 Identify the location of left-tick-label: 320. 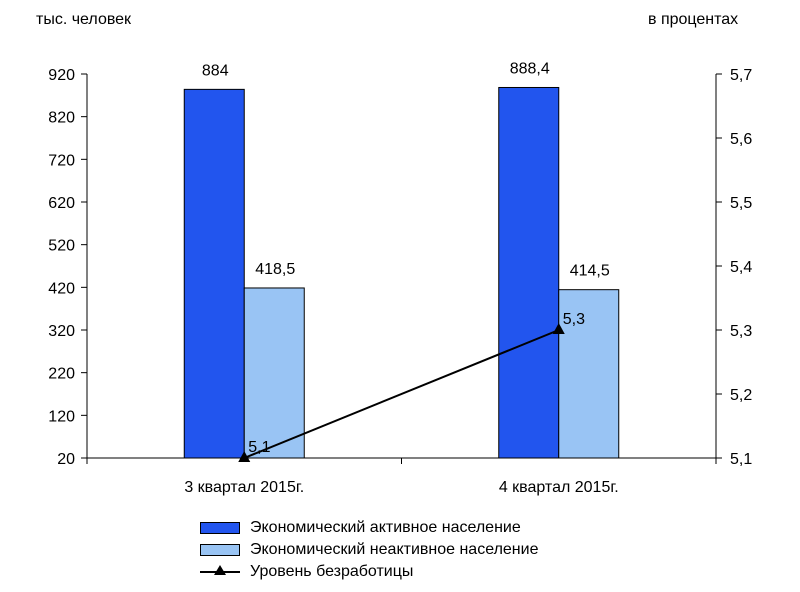
(61, 331).